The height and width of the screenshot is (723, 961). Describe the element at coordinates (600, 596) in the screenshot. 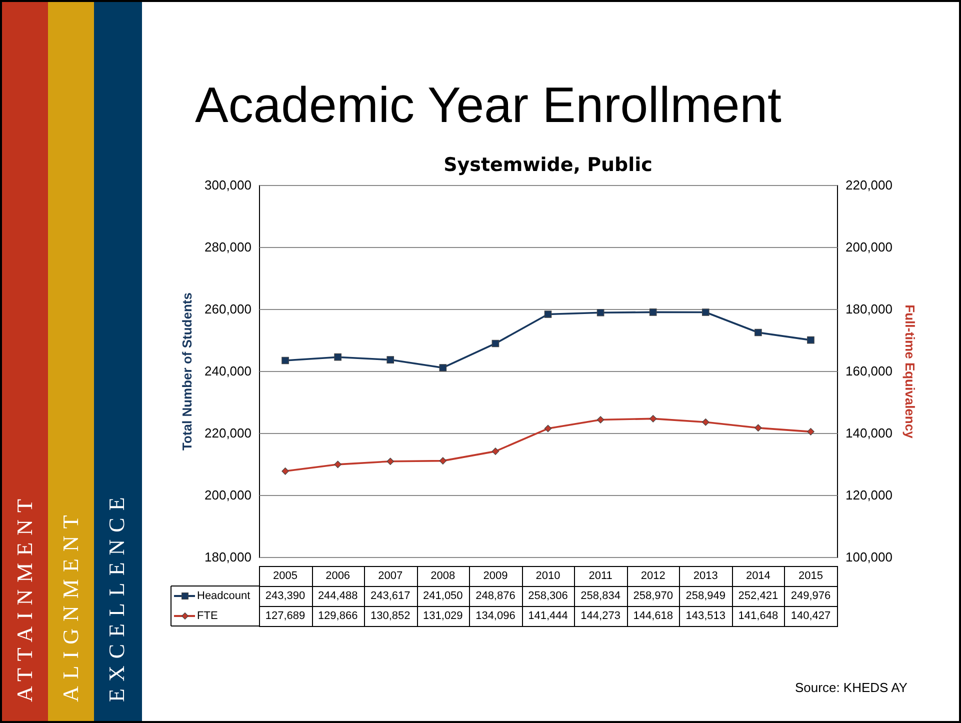

I see `data-label: 258,834` at that location.